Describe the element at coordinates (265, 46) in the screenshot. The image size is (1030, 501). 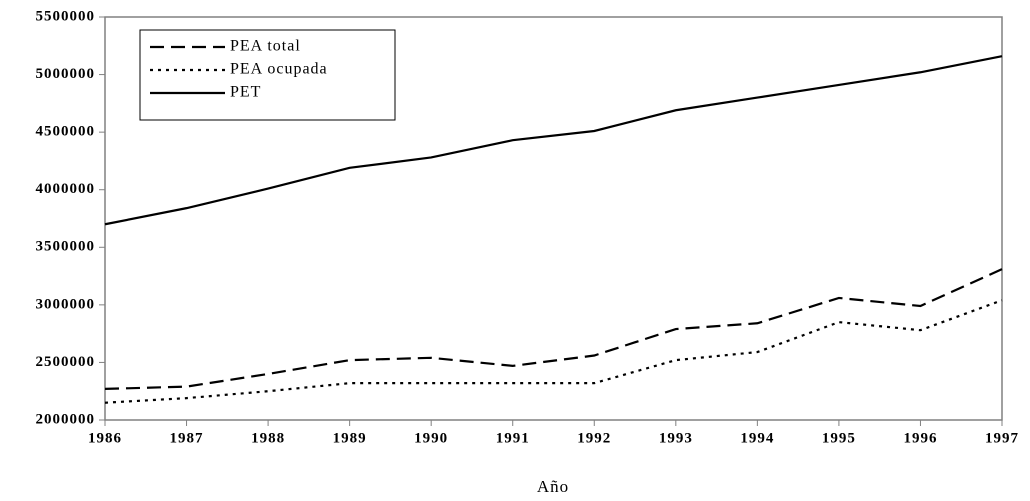
I see `legend-label: PEA total` at that location.